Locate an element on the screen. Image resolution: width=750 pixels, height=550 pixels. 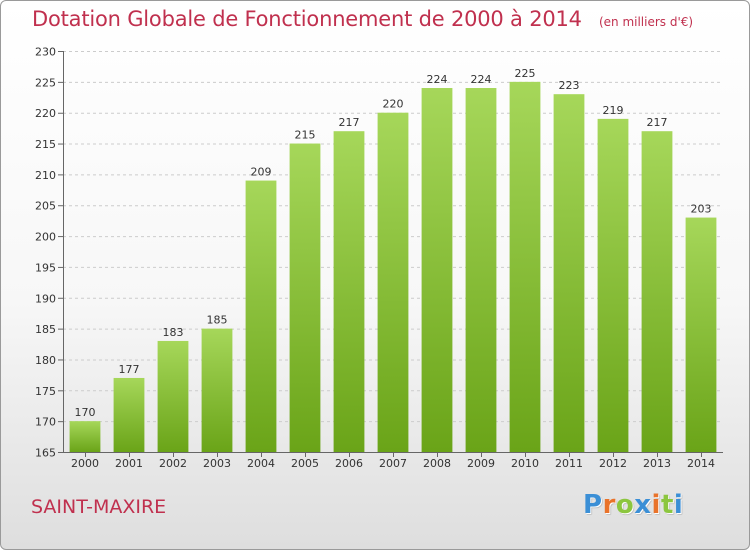
x-tick-label: 2009 is located at coordinates (481, 463).